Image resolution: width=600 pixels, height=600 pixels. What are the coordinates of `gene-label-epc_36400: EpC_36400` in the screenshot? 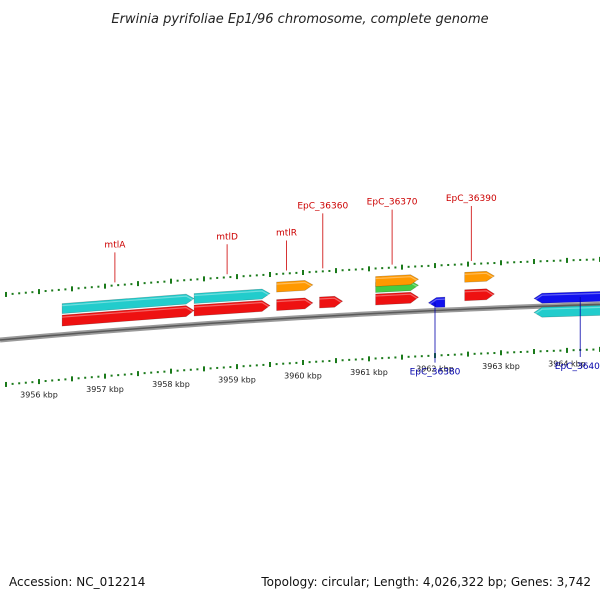 It's located at (577, 367).